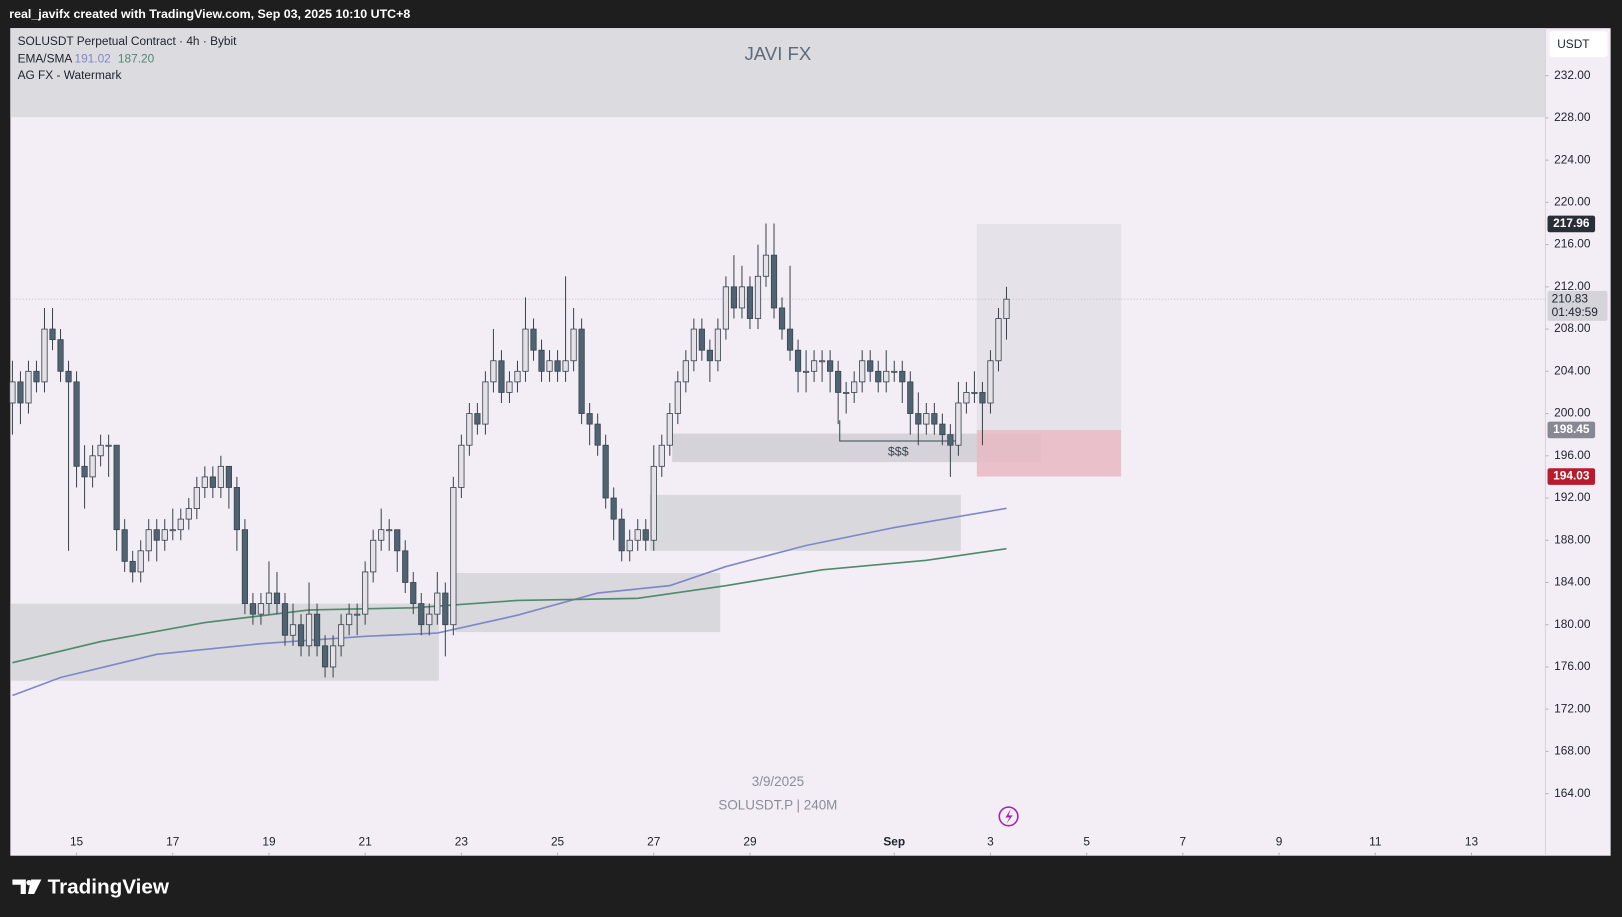 The width and height of the screenshot is (1622, 917). I want to click on indicator-value: 187.20, so click(136, 58).